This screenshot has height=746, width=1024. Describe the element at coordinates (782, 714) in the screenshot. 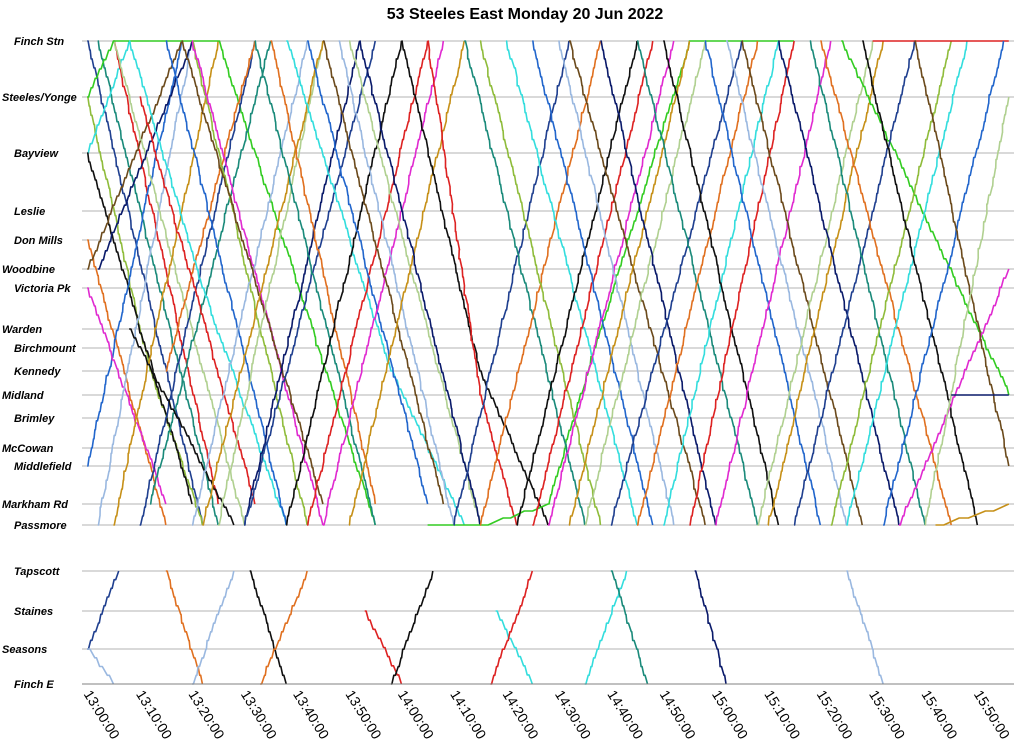

I see `x-tick-label: 15:10:00` at that location.